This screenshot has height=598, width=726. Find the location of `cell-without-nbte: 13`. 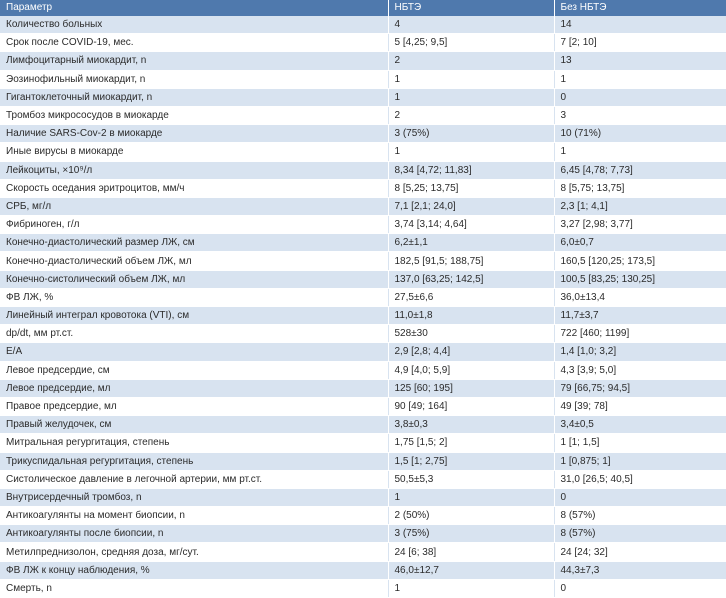

cell-without-nbte: 13 is located at coordinates (640, 61).